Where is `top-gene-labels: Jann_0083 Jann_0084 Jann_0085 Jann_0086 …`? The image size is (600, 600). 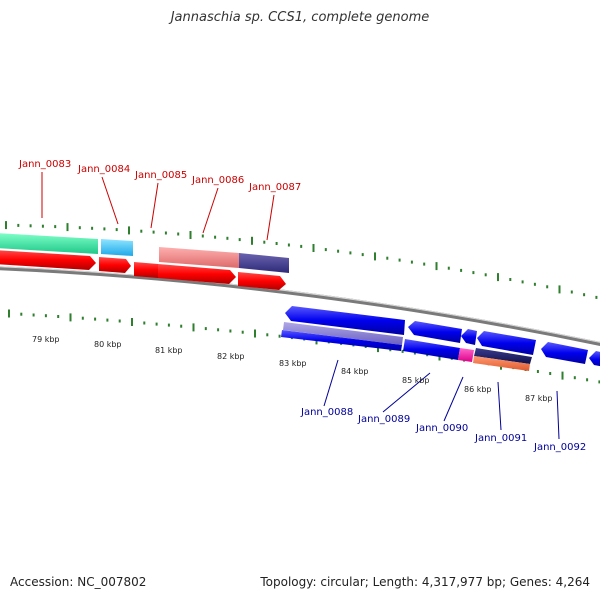
top-gene-labels: Jann_0083 Jann_0084 Jann_0085 Jann_0086 … is located at coordinates (159, 176).